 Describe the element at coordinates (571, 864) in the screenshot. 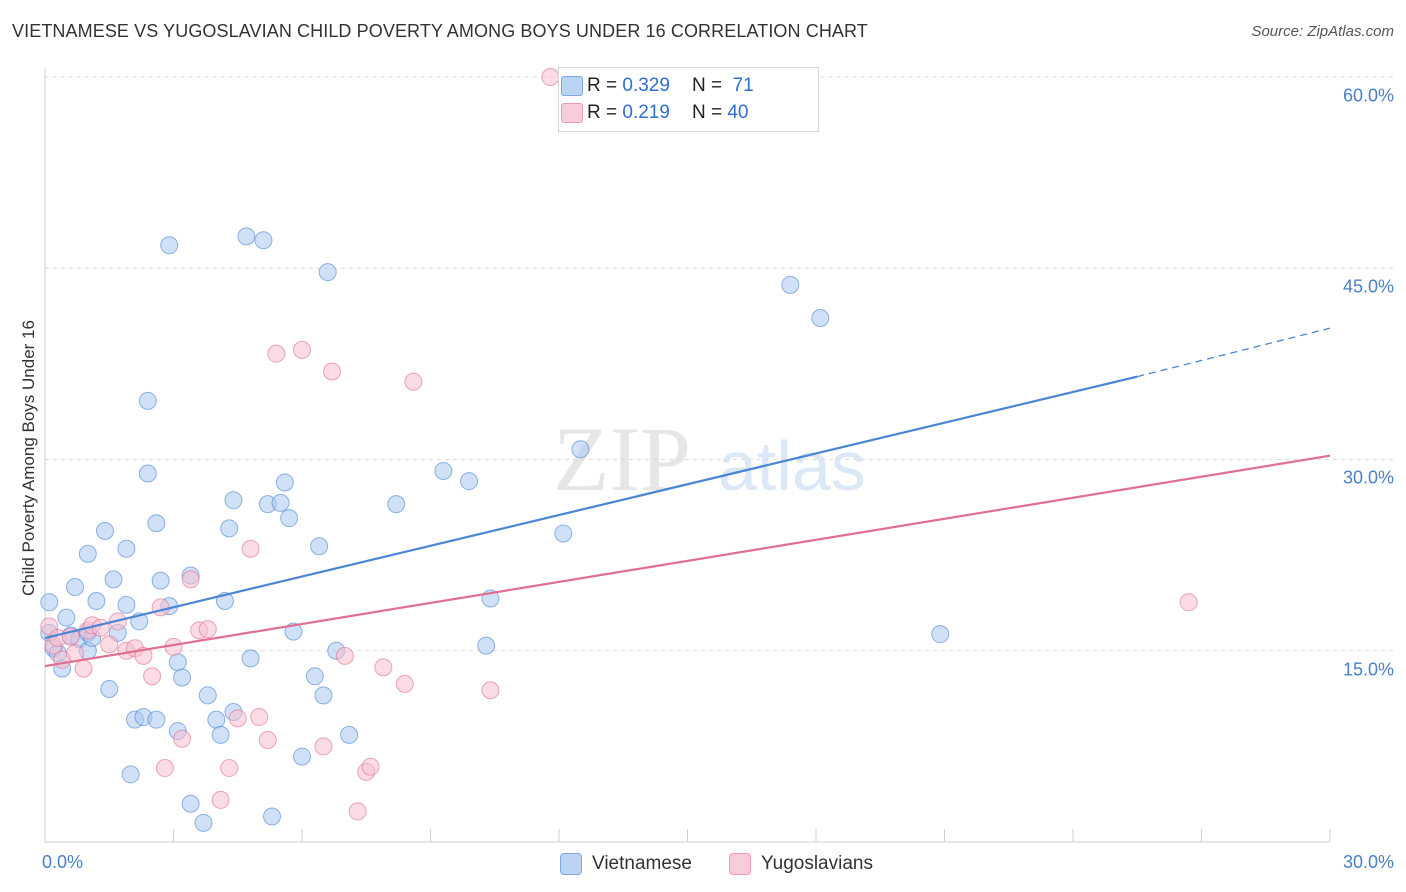

I see `bottom-legend-swatch-vietnamese` at that location.